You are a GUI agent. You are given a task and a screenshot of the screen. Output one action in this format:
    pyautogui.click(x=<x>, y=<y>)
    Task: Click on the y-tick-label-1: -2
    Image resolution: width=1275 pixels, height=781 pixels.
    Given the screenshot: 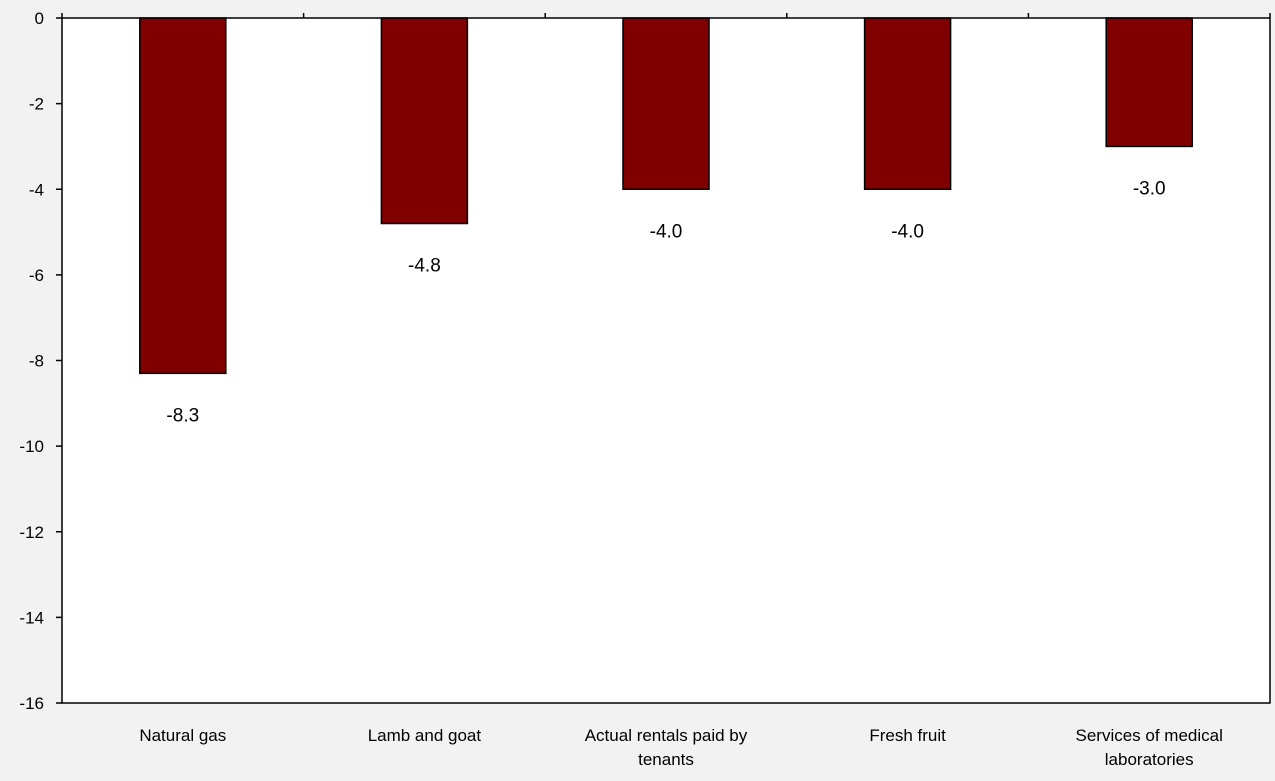 What is the action you would take?
    pyautogui.click(x=36, y=104)
    